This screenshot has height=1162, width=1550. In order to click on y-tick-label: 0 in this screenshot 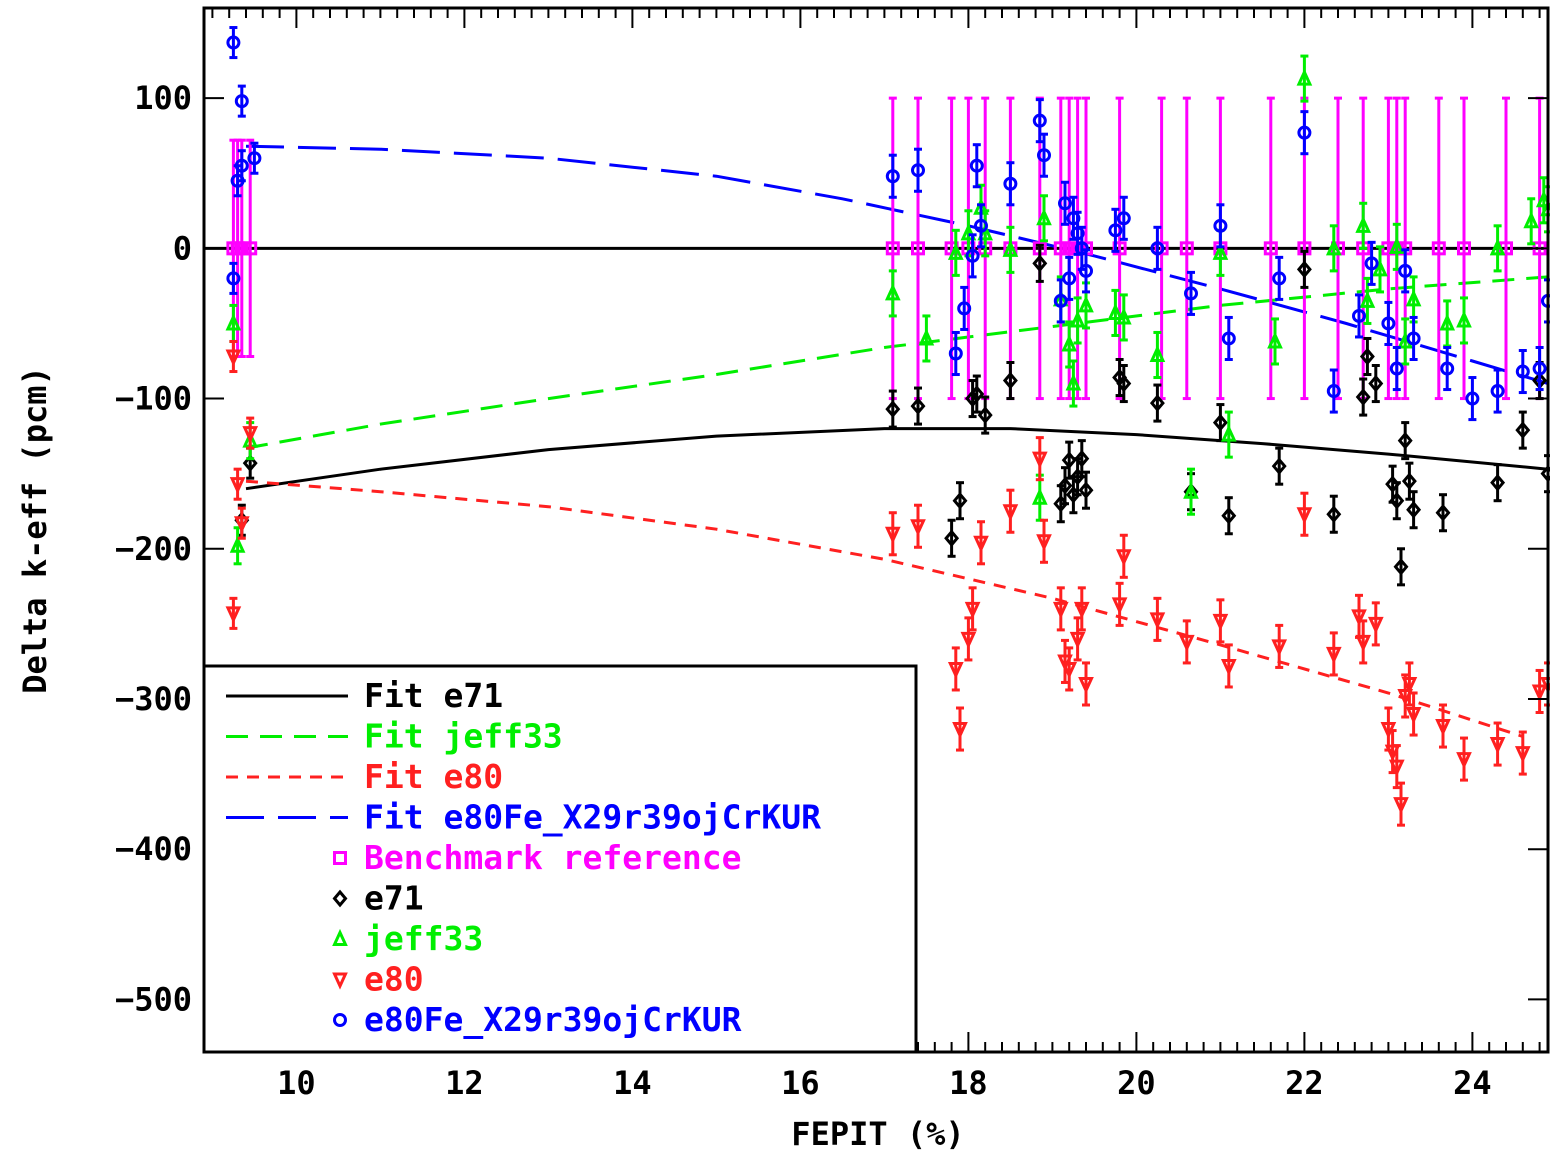, I will do `click(182, 248)`.